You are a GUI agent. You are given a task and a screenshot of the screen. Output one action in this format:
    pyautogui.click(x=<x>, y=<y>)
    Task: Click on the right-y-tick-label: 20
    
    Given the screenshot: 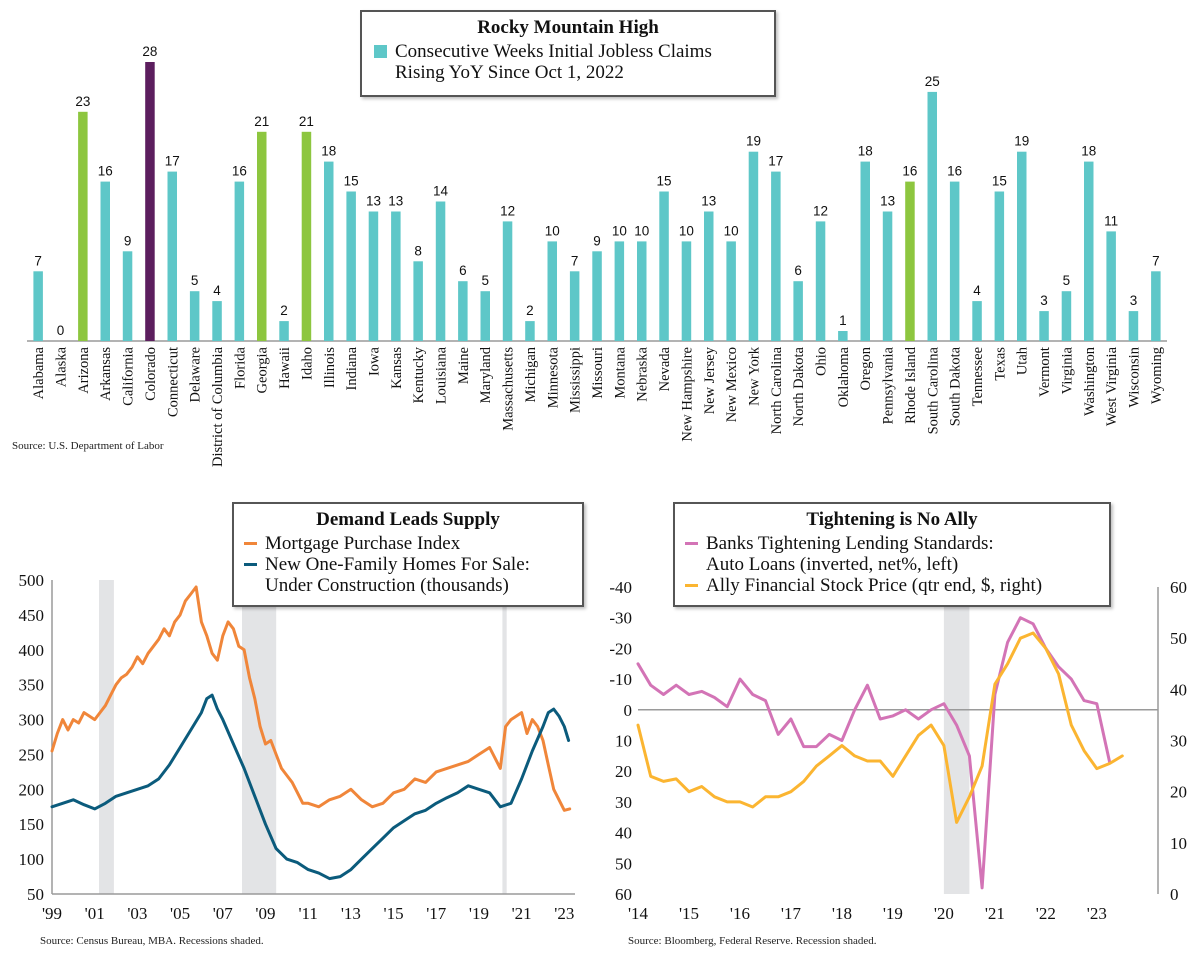 What is the action you would take?
    pyautogui.click(x=1178, y=792)
    